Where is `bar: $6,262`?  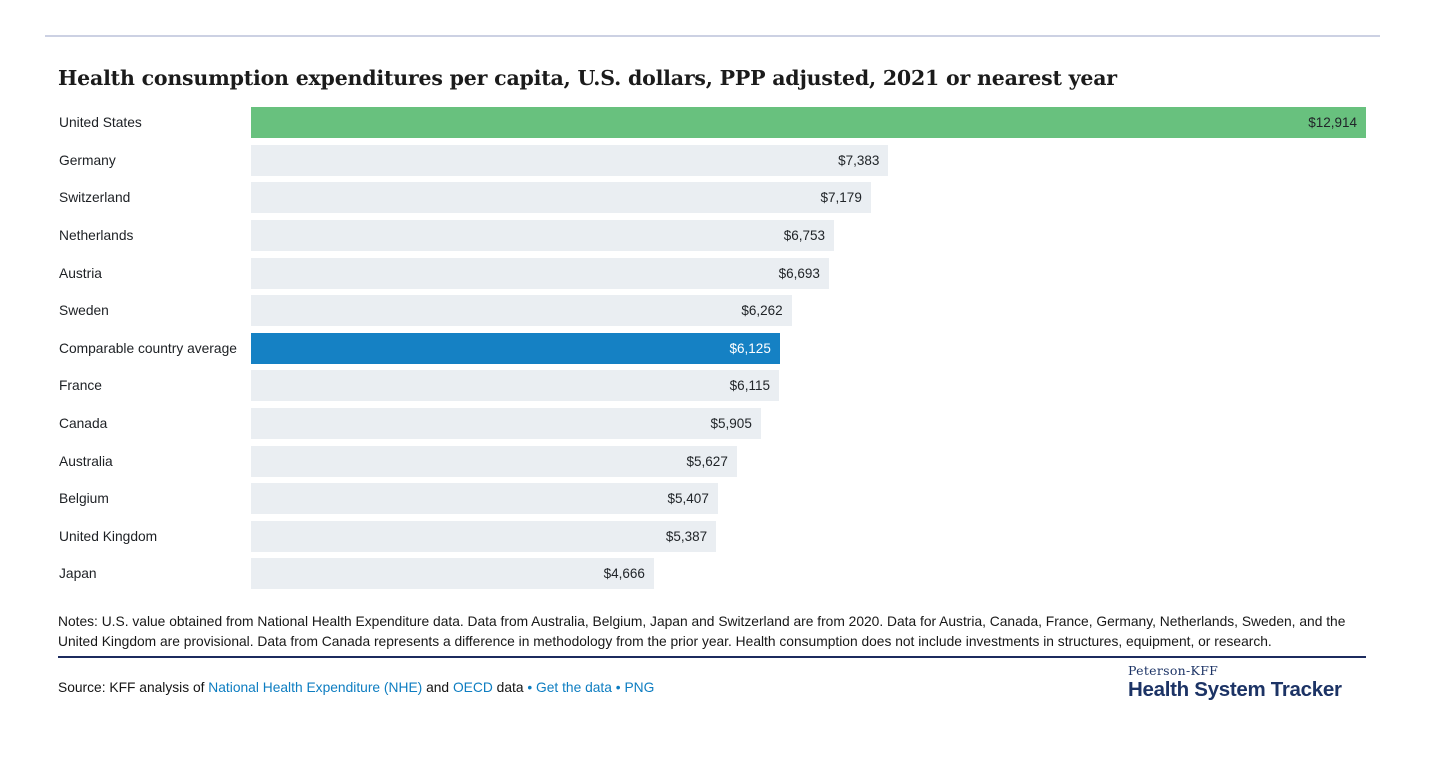
bar: $6,262 is located at coordinates (521, 311).